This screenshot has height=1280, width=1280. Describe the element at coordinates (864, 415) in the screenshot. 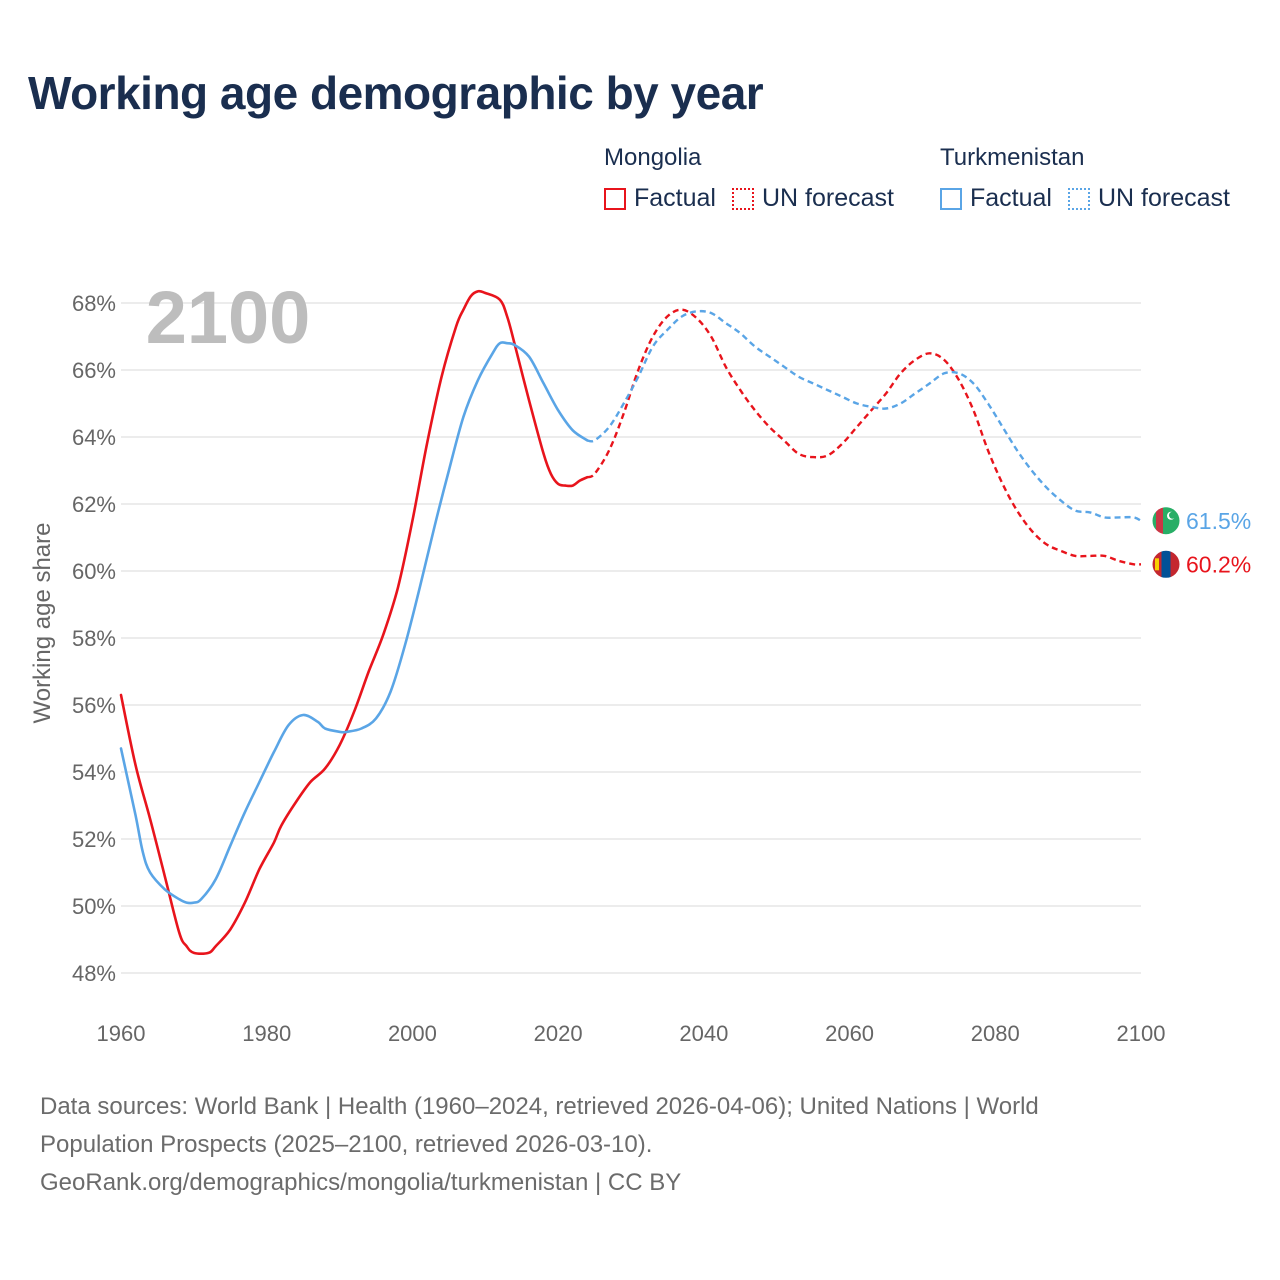

I see `series-line-turkmenistan-forecast` at that location.